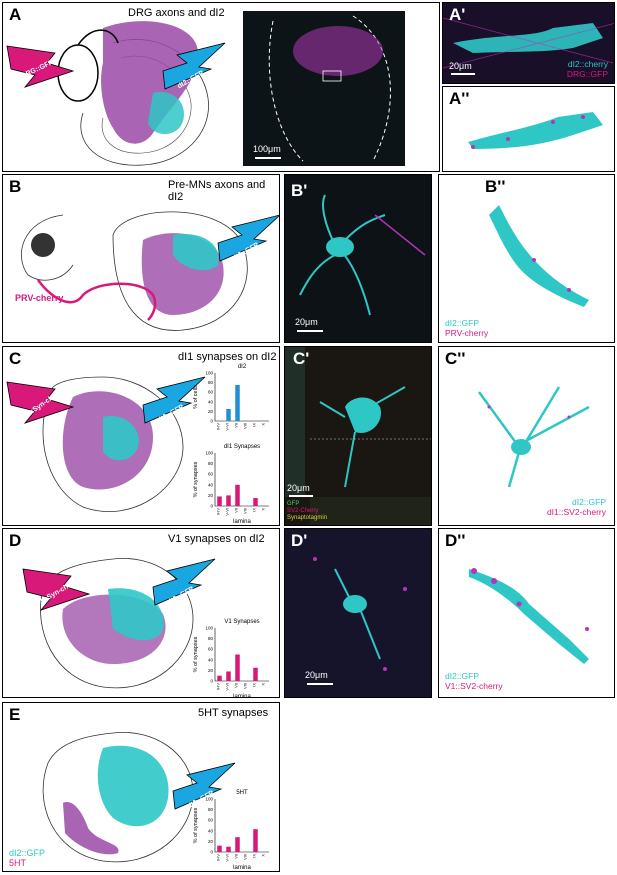 This screenshot has height=875, width=617. I want to click on legend-D2: dI2::GFP V1::SV2-cherry, so click(474, 681).